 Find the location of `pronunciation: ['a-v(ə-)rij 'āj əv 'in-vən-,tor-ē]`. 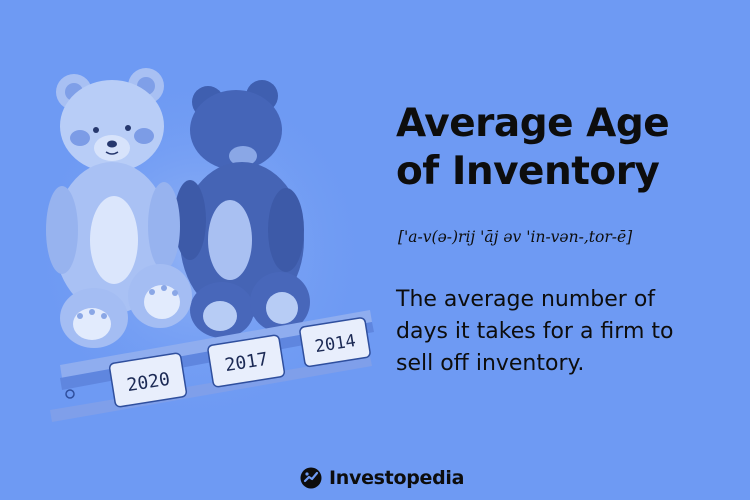

pronunciation: ['a-v(ə-)rij 'āj əv 'in-vən-,tor-ē] is located at coordinates (515, 237).